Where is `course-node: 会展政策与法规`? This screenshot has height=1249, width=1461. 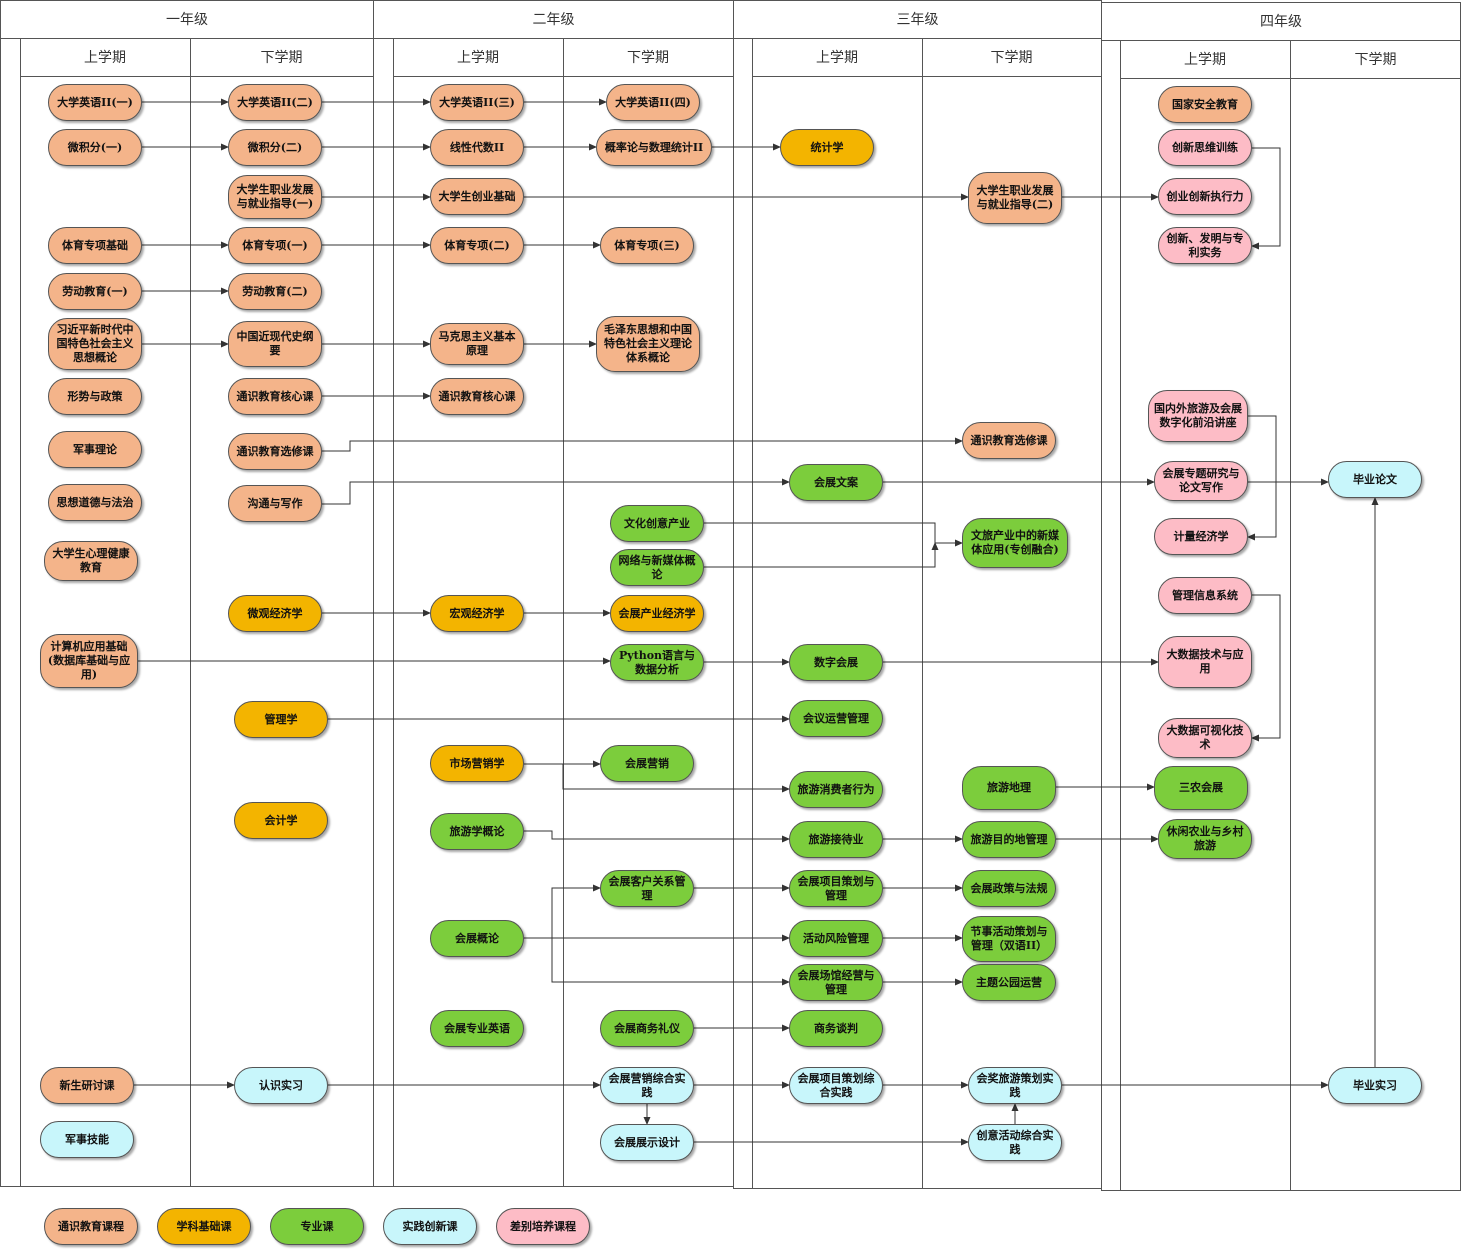 course-node: 会展政策与法规 is located at coordinates (1009, 888).